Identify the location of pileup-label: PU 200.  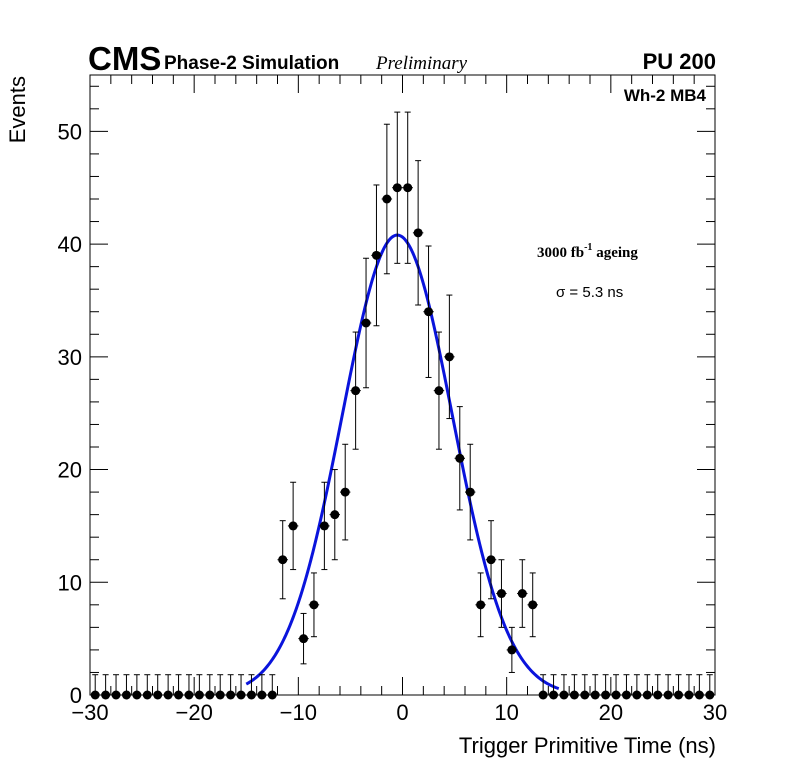
(679, 61).